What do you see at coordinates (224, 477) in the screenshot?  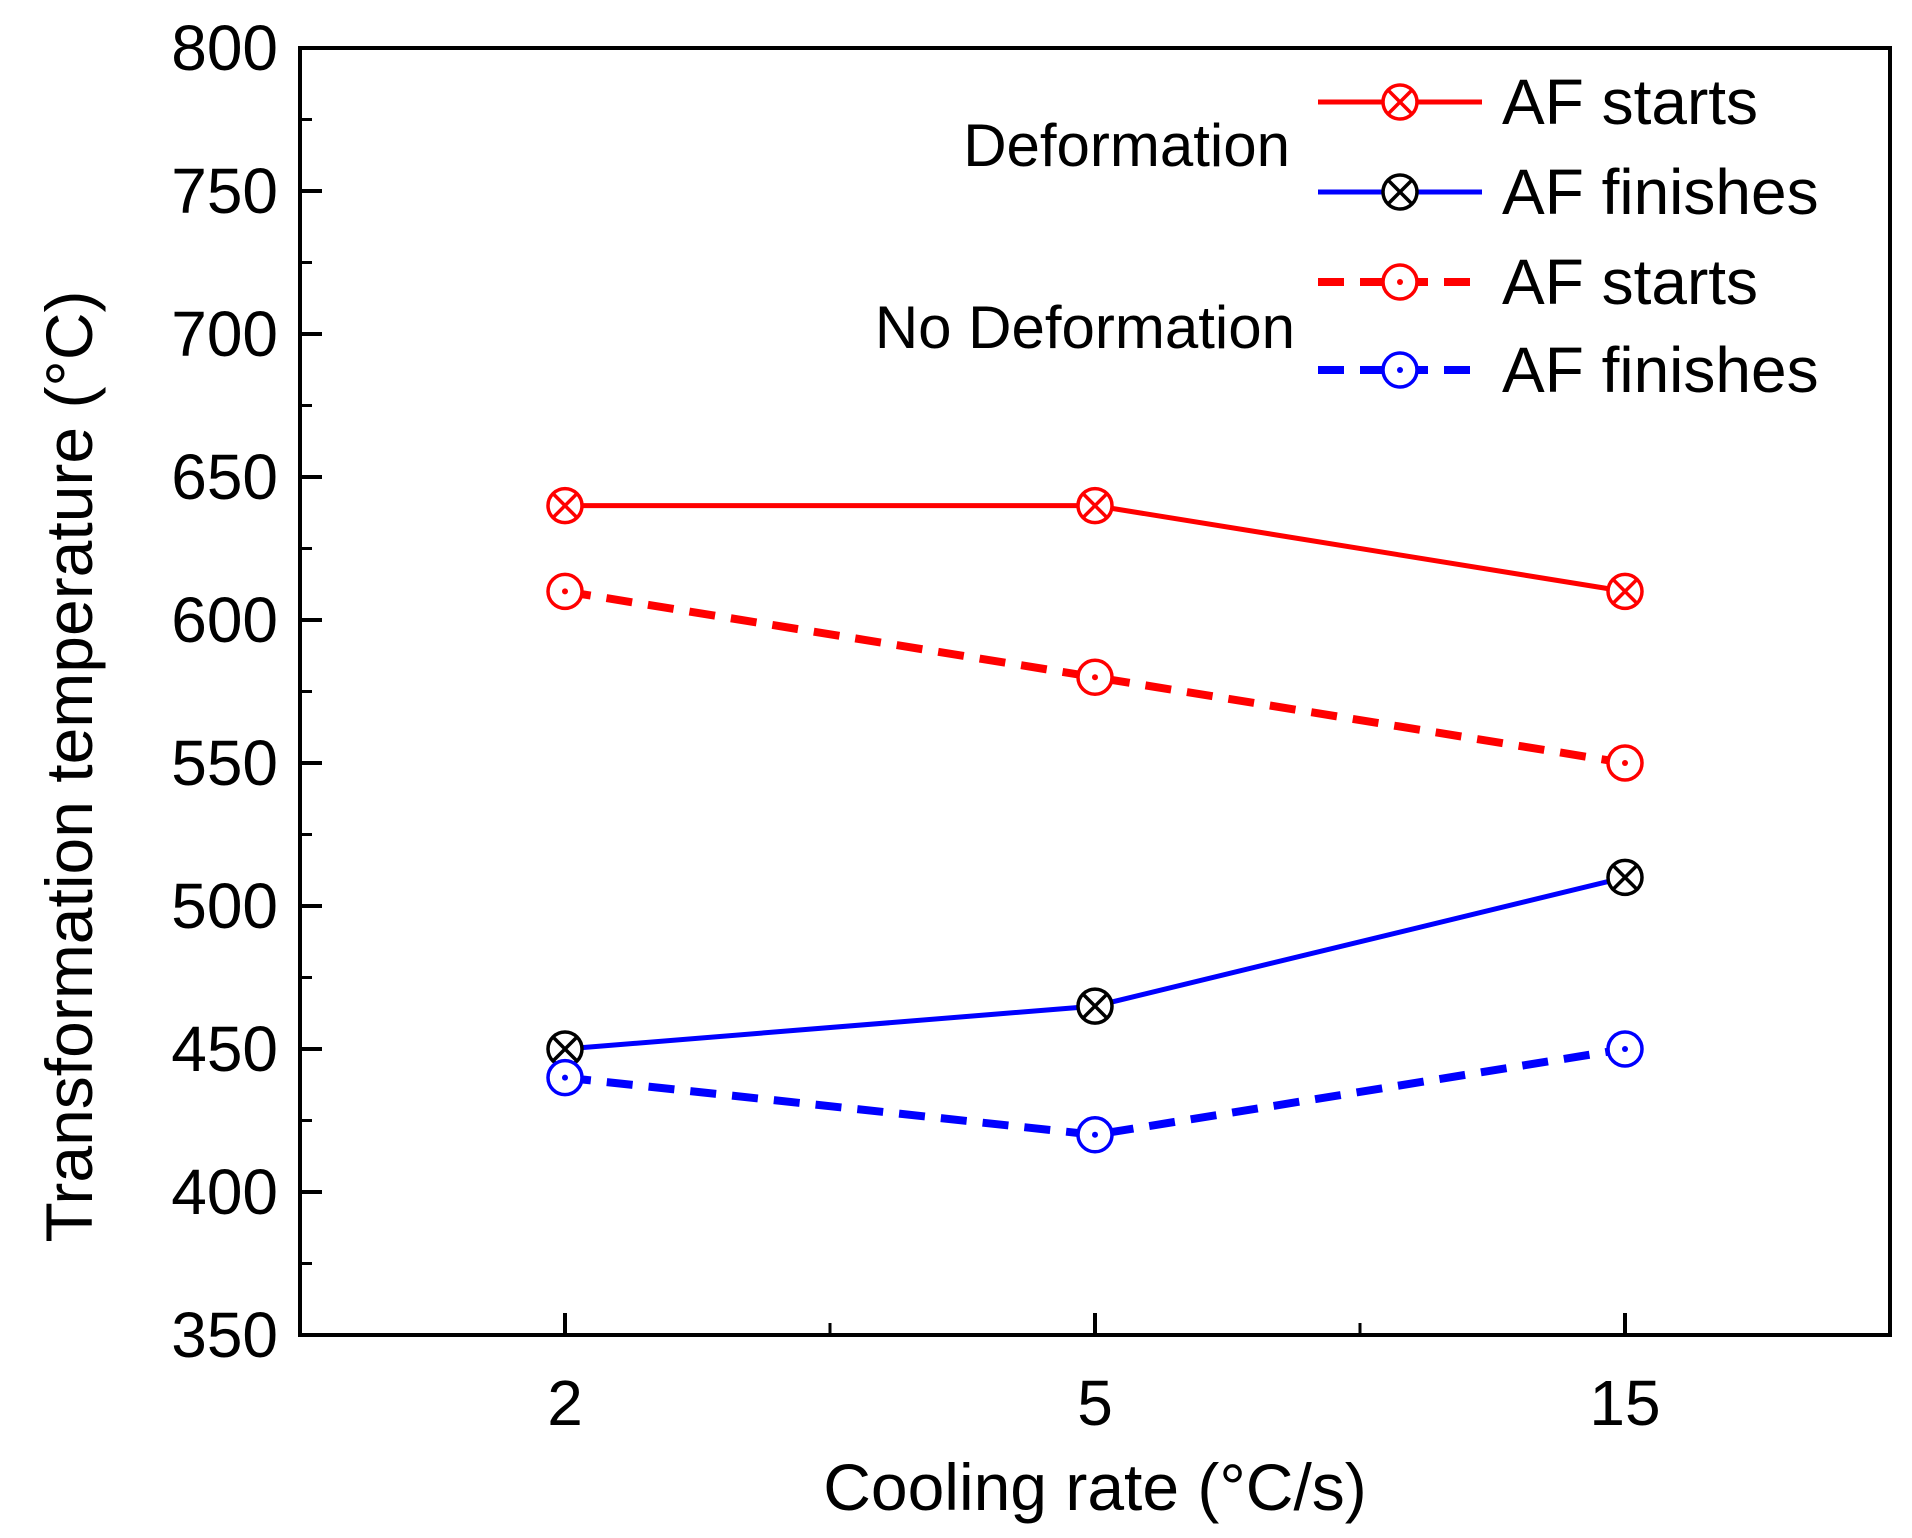 I see `y-tick-label: 650` at bounding box center [224, 477].